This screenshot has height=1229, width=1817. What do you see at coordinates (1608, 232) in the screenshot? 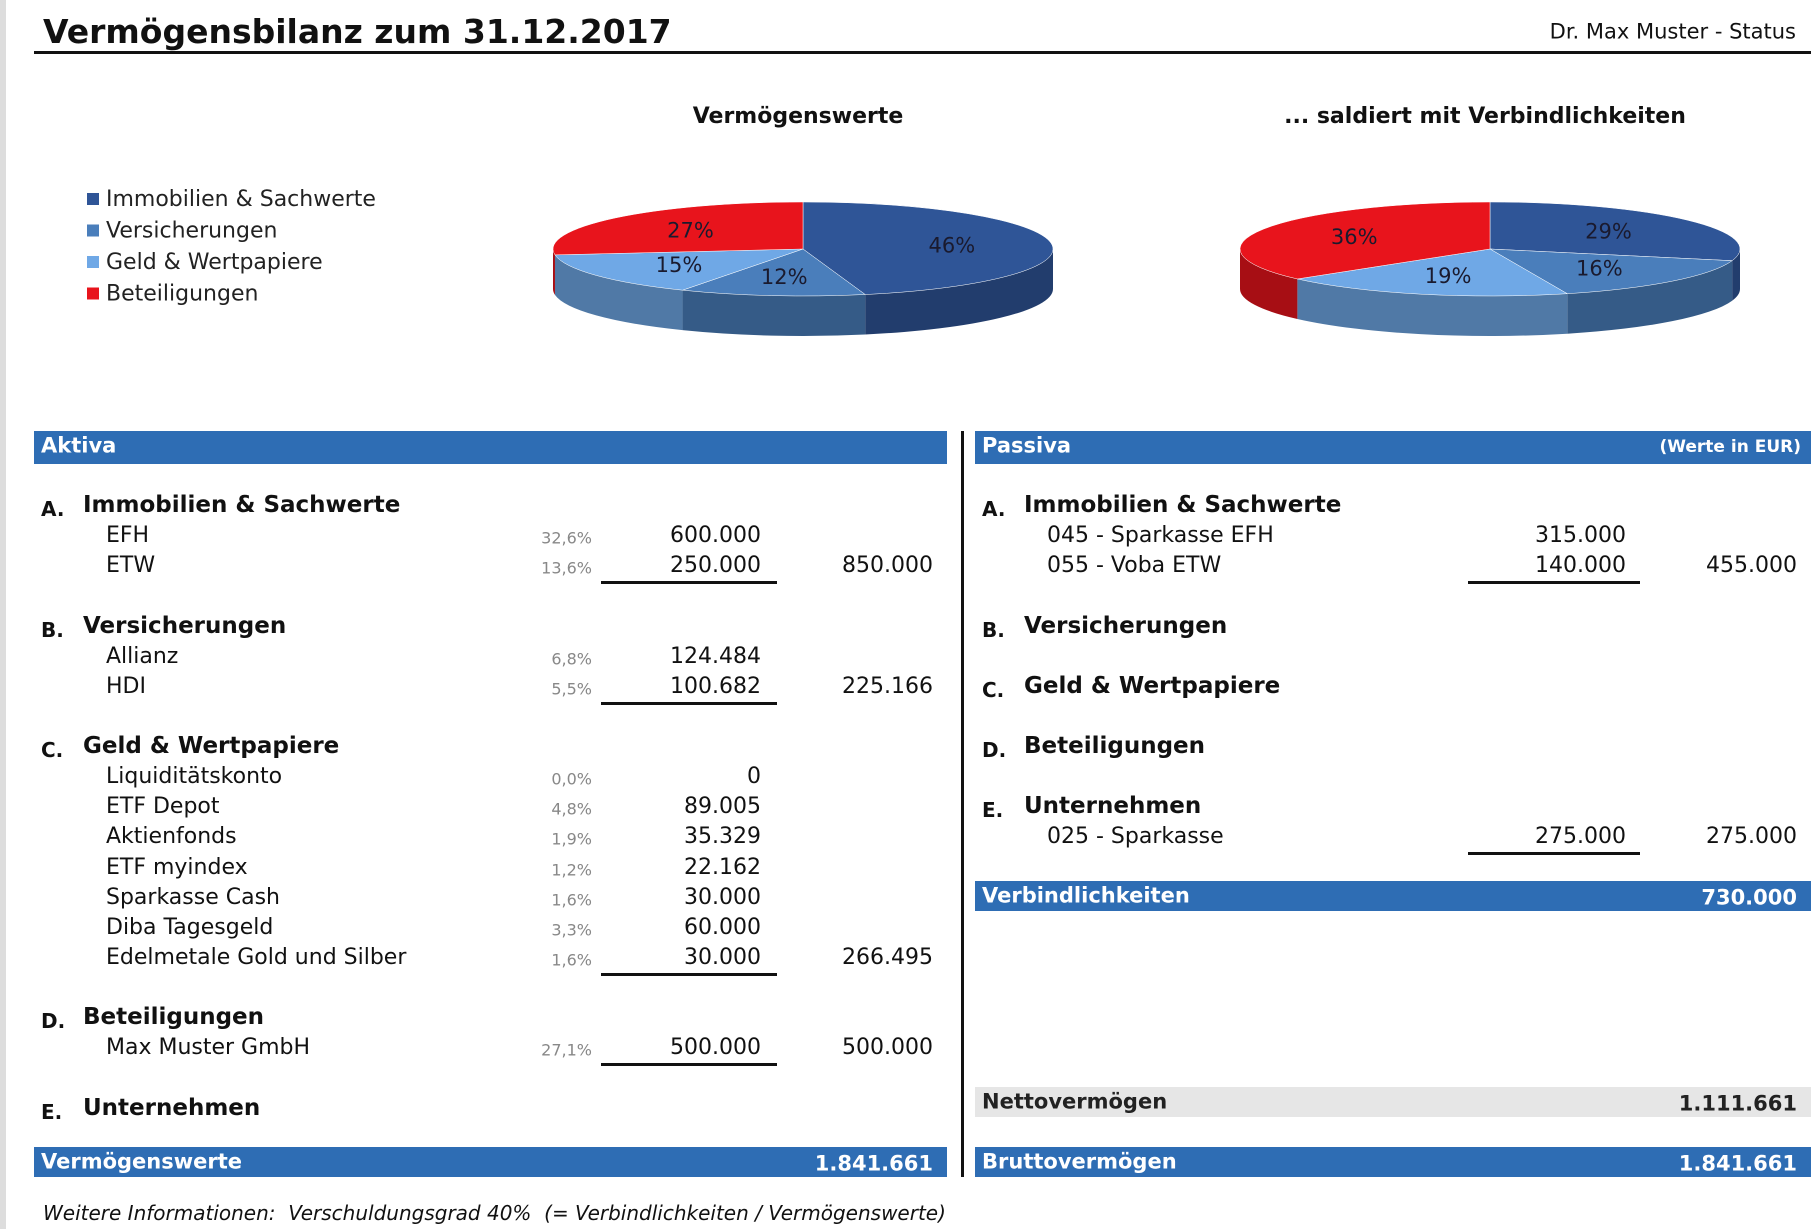
I see `pie-label: 29%` at bounding box center [1608, 232].